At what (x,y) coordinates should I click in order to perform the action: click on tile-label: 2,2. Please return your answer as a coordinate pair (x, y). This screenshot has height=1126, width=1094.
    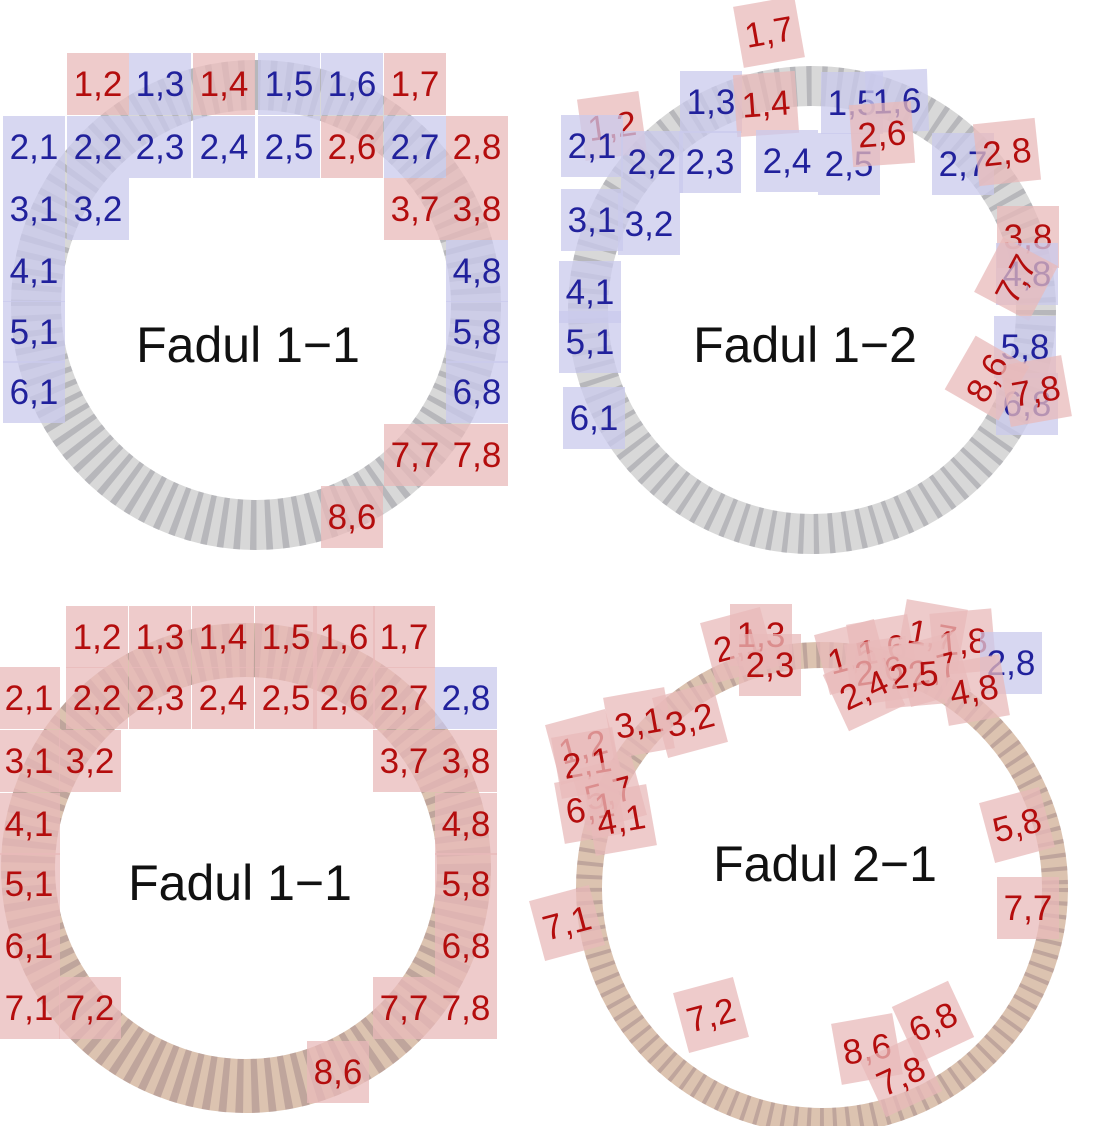
    Looking at the image, I should click on (98, 147).